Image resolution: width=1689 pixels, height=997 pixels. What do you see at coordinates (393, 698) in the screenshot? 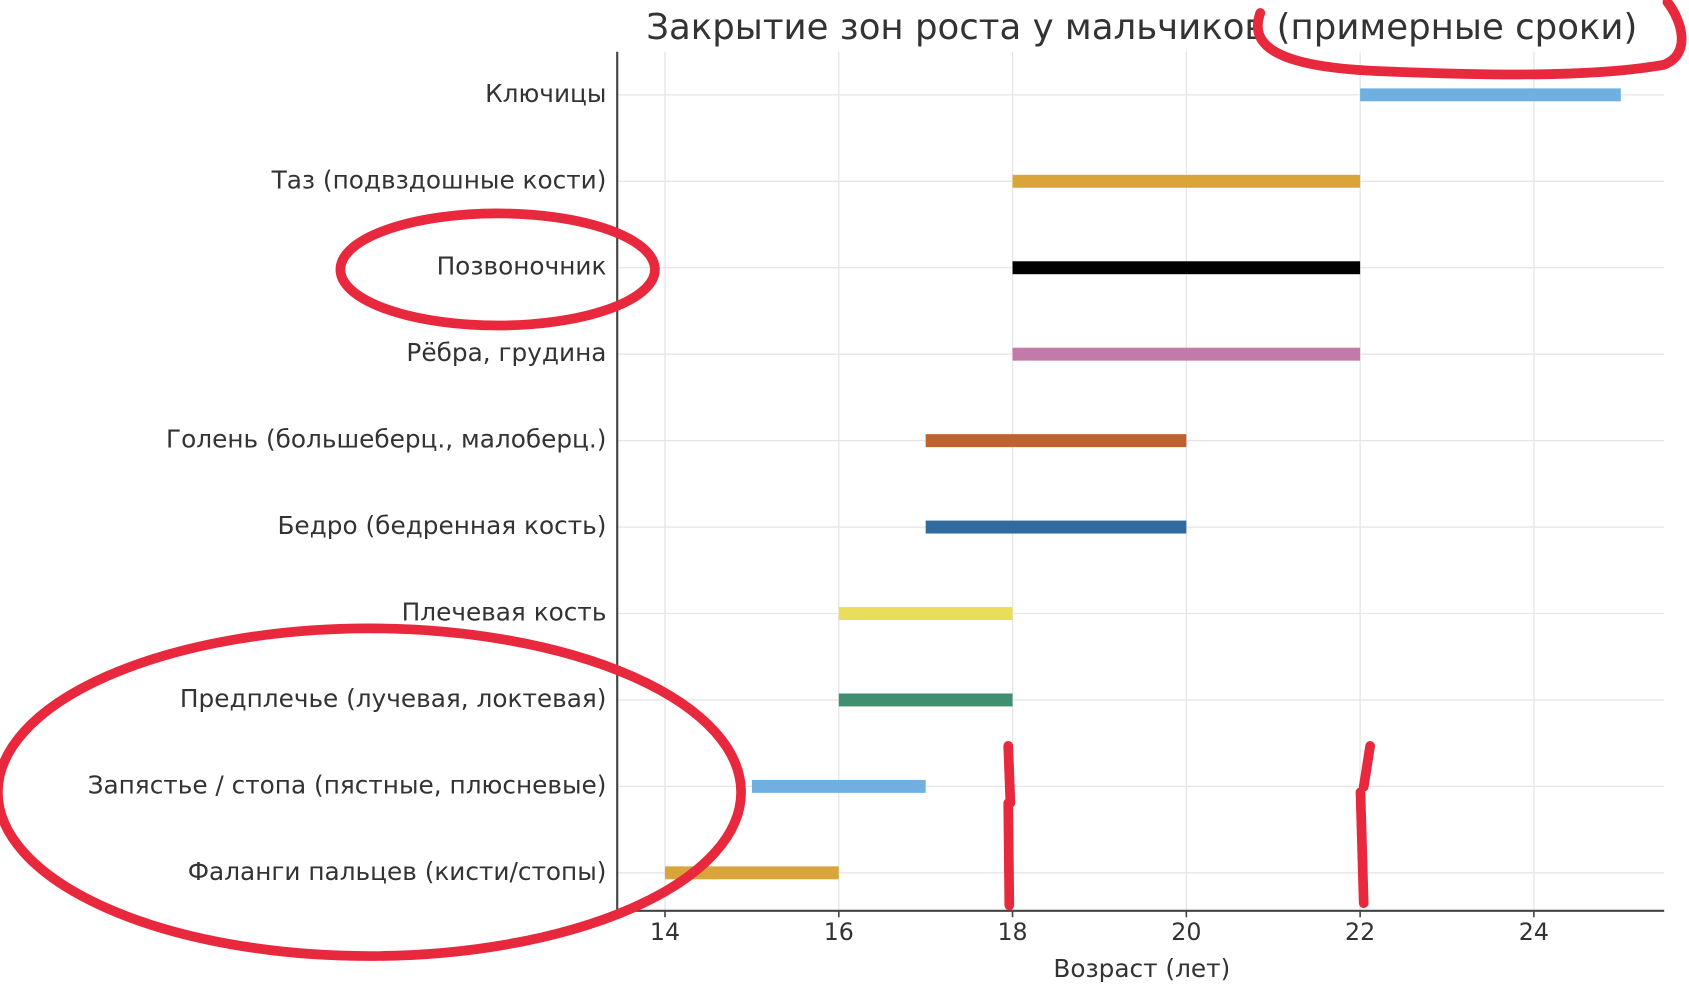
I see `y-tick-label: Предплечье (лучевая, локтевая)` at bounding box center [393, 698].